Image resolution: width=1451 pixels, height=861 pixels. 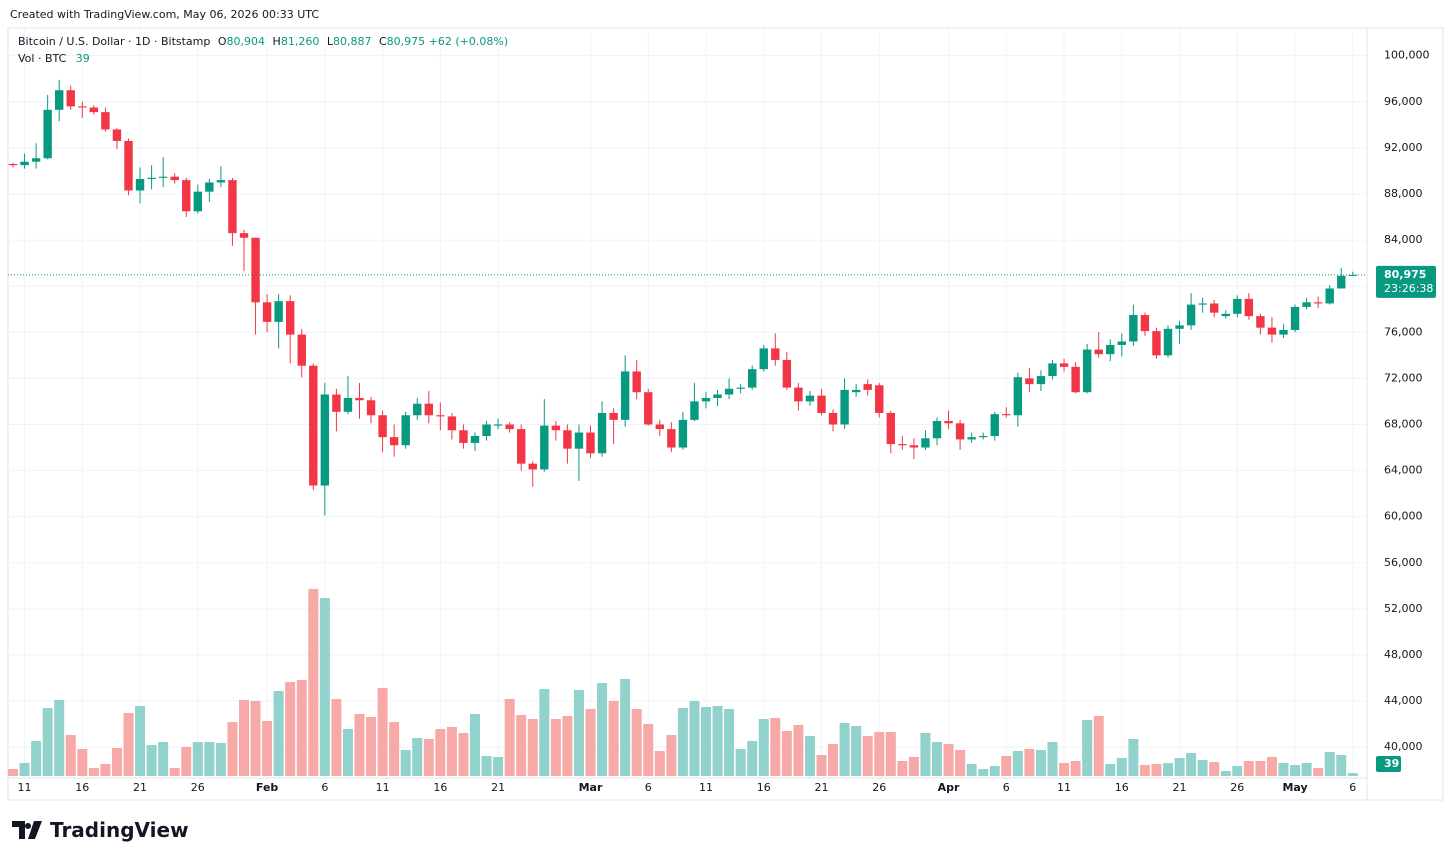 I want to click on logo-icon, so click(x=27, y=830).